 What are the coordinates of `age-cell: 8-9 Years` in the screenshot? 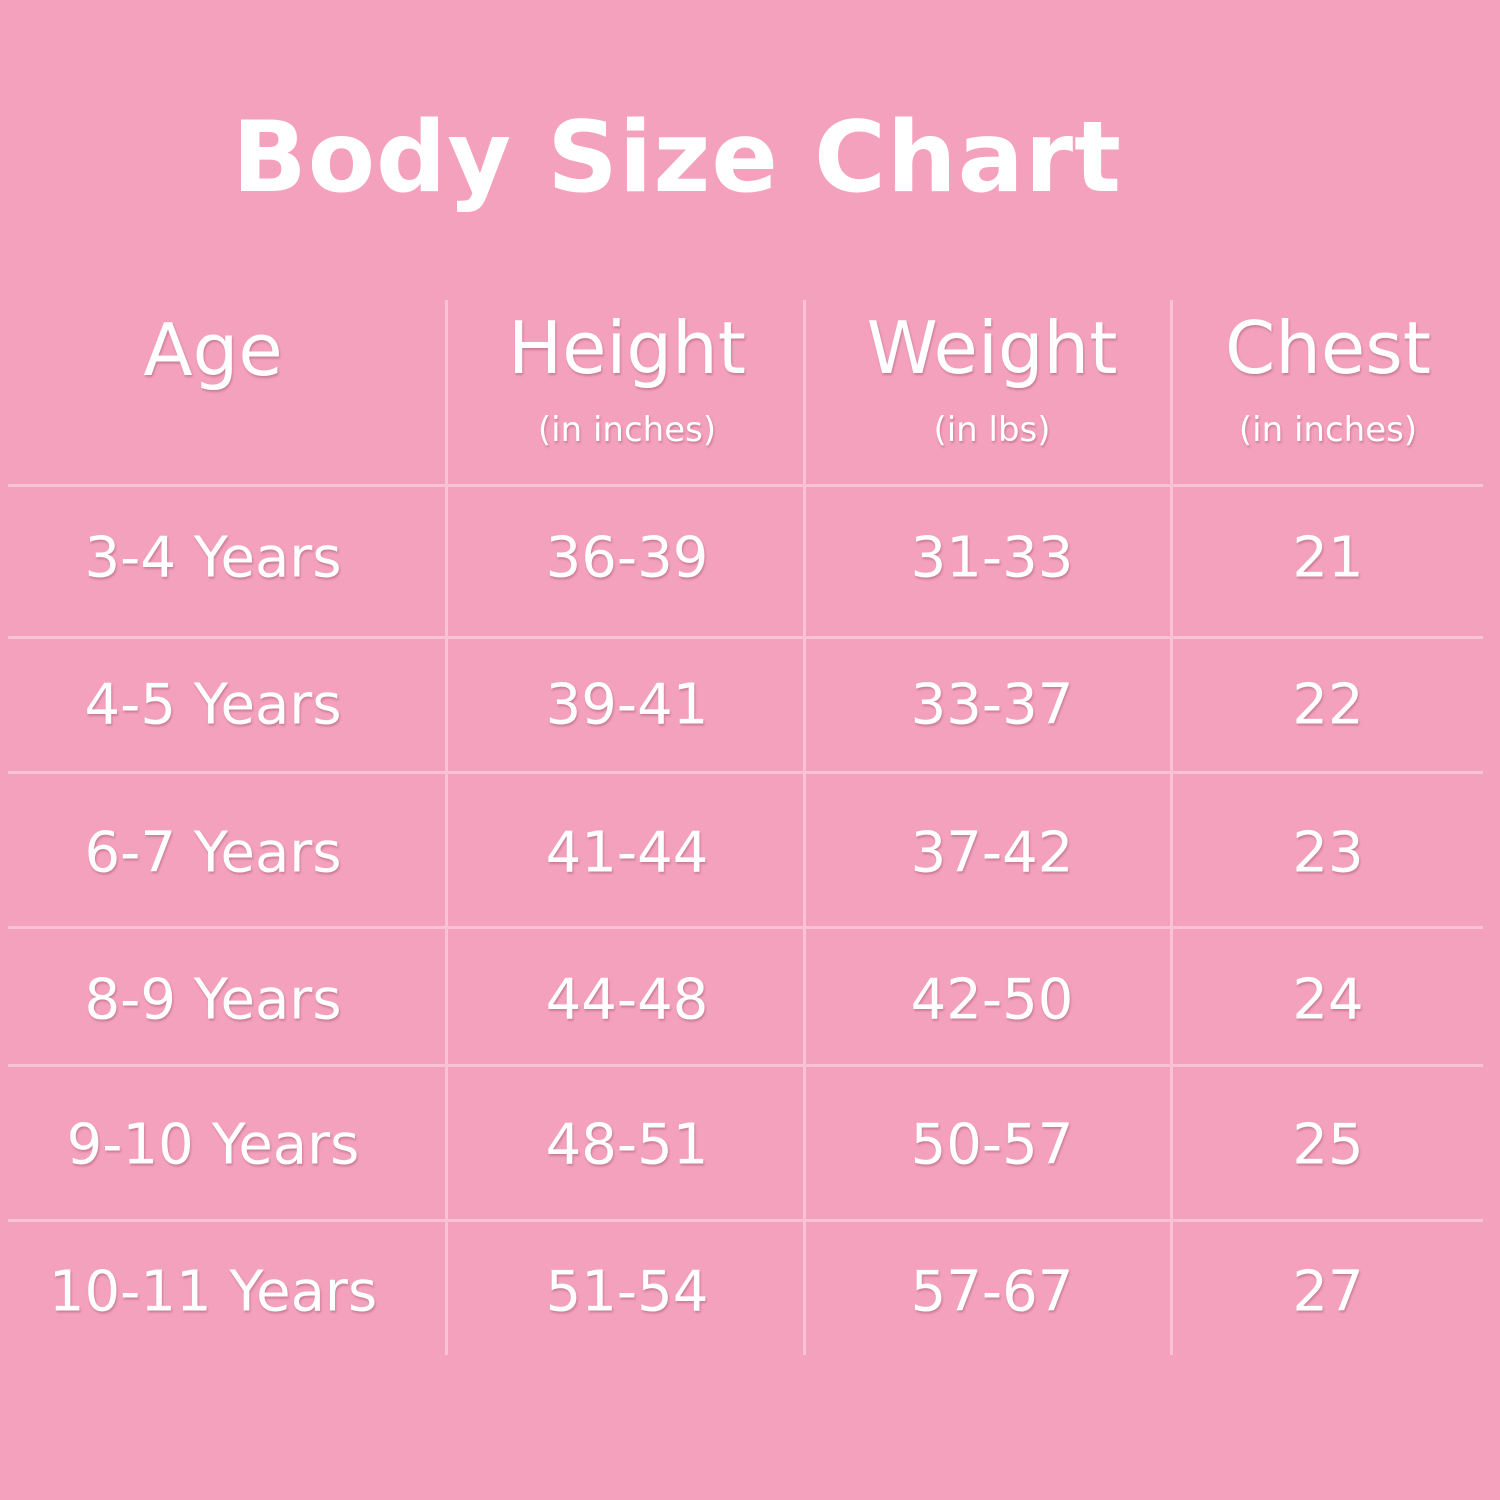 It's located at (213, 1000).